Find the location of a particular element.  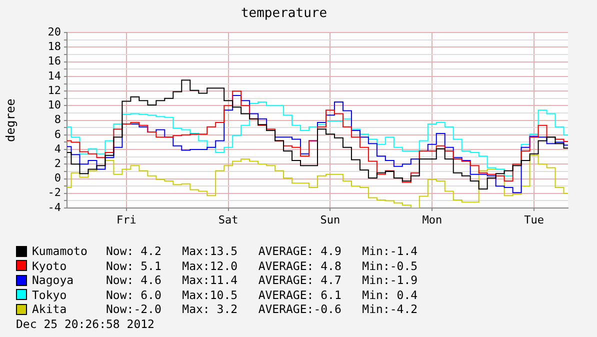

y-tick-label: 20 is located at coordinates (54, 31).